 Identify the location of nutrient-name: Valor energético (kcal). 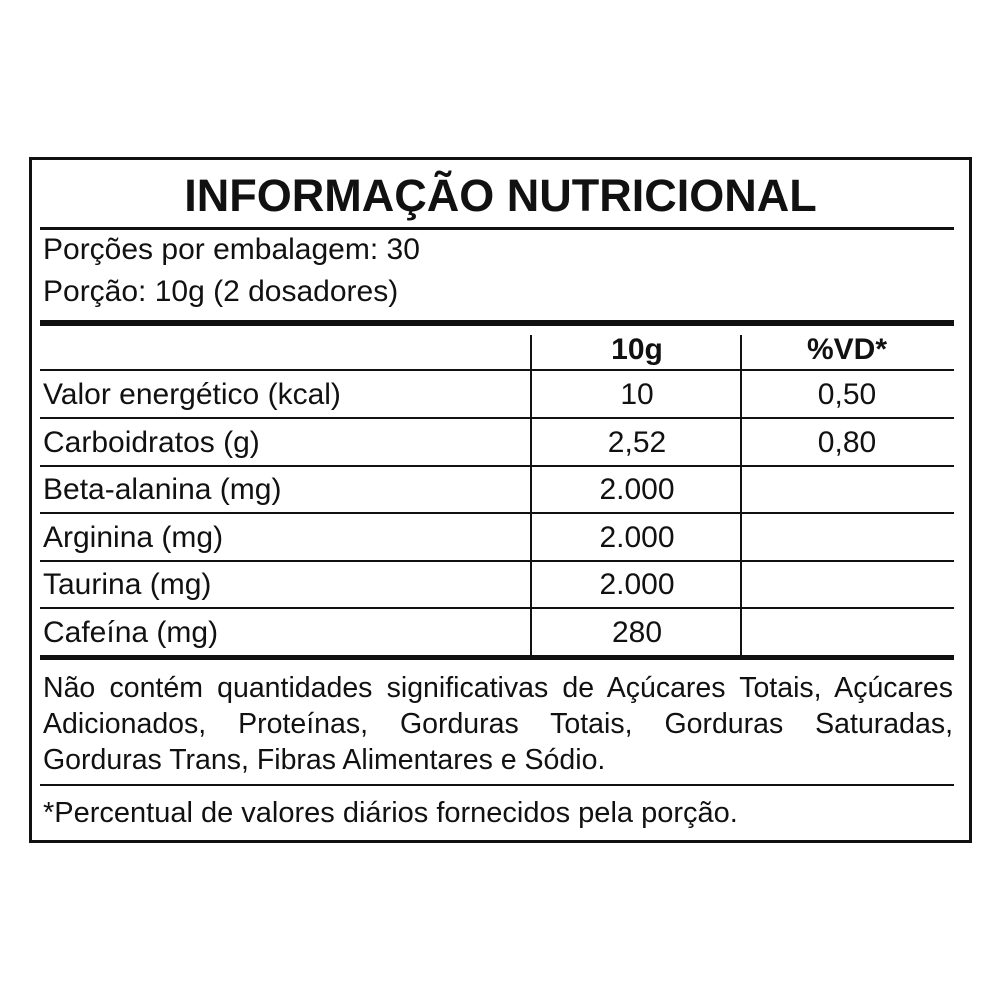
(192, 394).